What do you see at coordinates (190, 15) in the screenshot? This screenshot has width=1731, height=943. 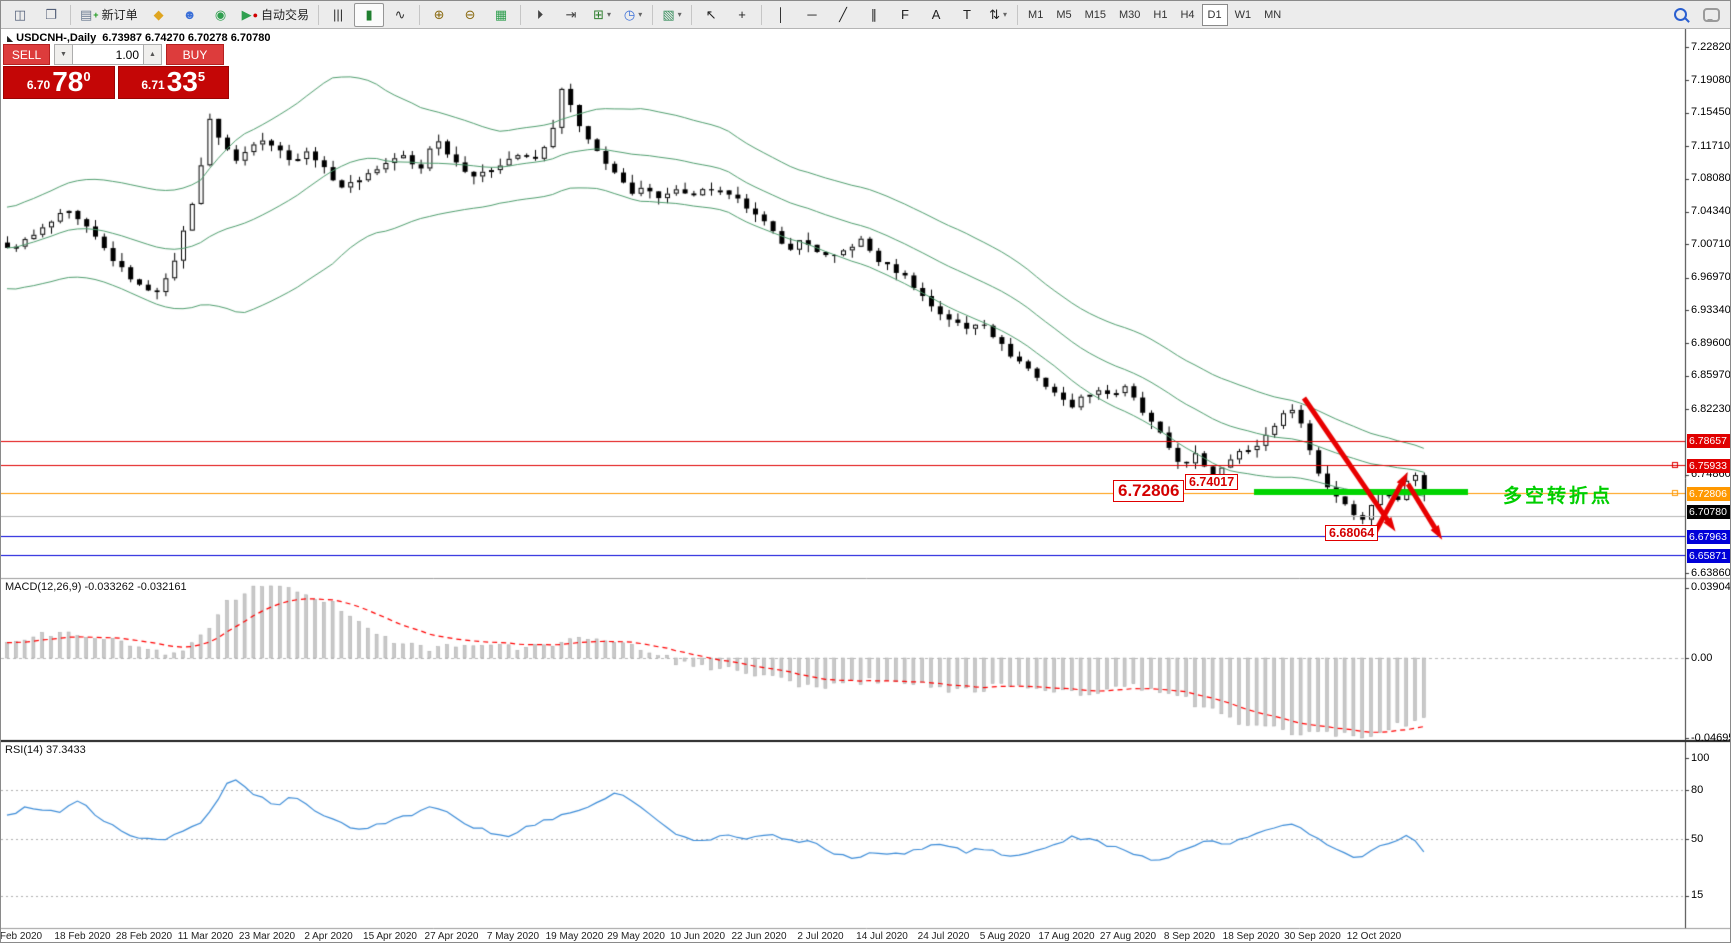 I see `community-icon: ☻` at bounding box center [190, 15].